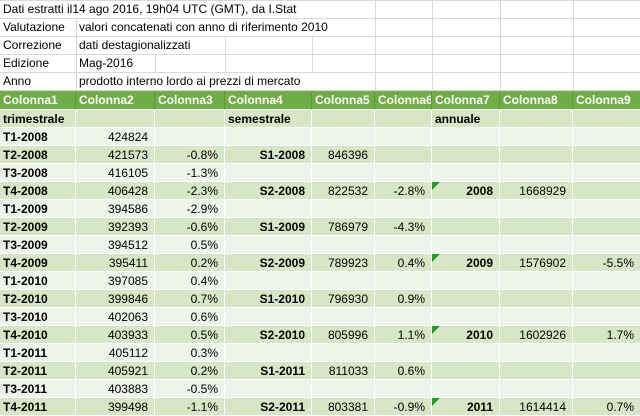  What do you see at coordinates (38, 100) in the screenshot?
I see `column-header-cell: Colonna1` at bounding box center [38, 100].